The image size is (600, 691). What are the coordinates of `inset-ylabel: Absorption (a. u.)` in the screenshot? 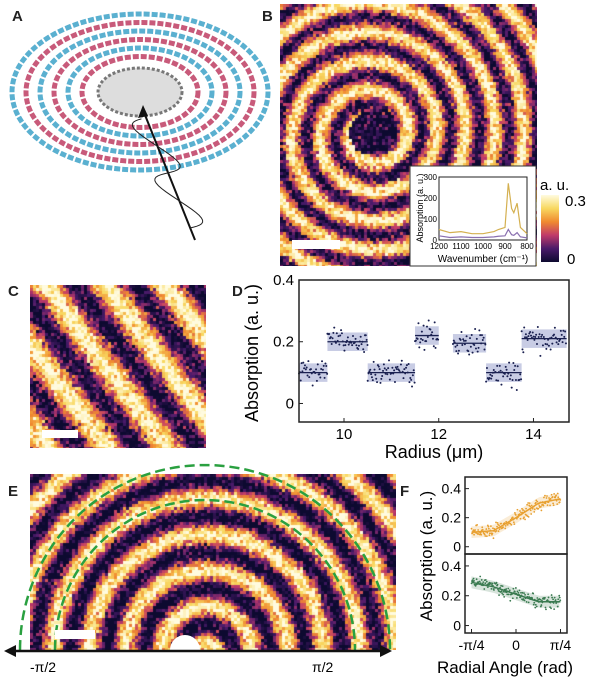 It's located at (420, 207).